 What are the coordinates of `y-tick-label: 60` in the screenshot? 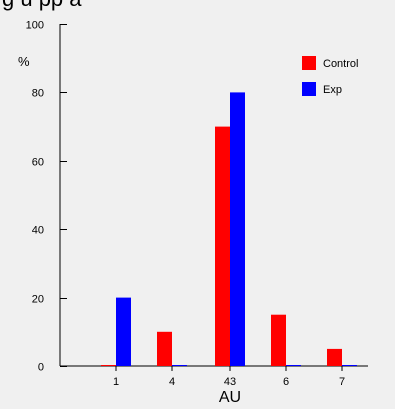 It's located at (38, 163).